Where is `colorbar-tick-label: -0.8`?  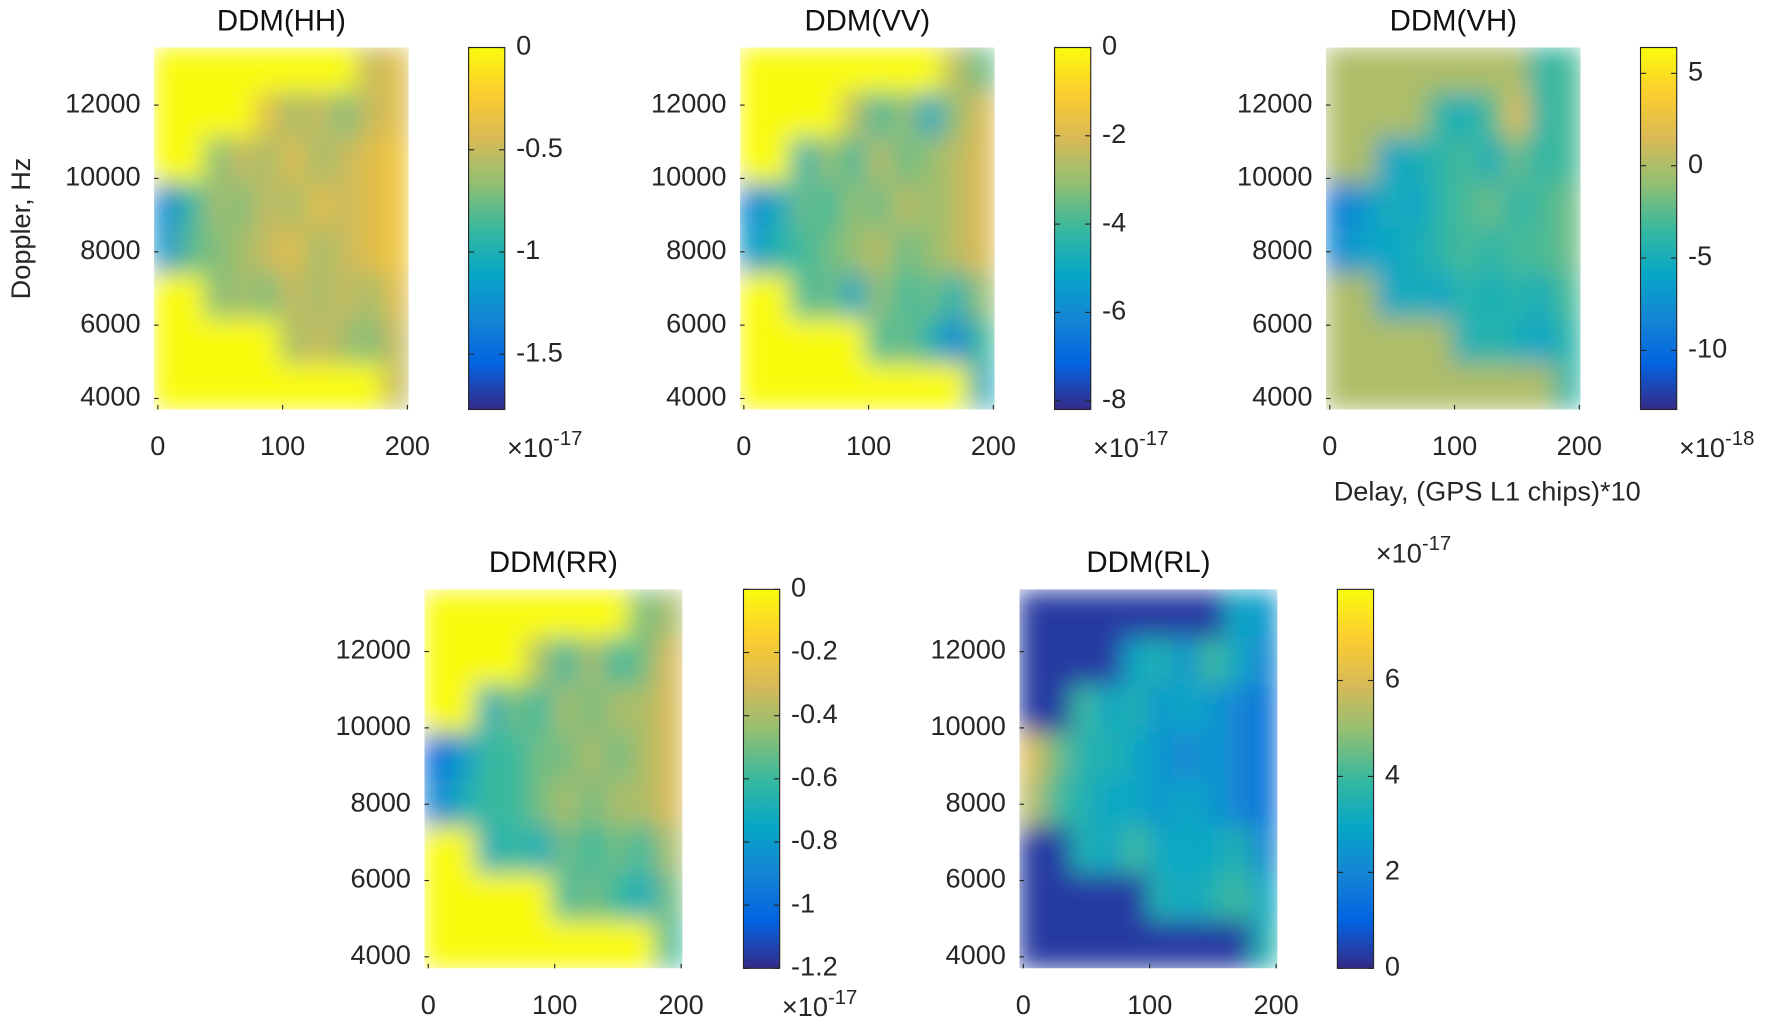 colorbar-tick-label: -0.8 is located at coordinates (814, 839).